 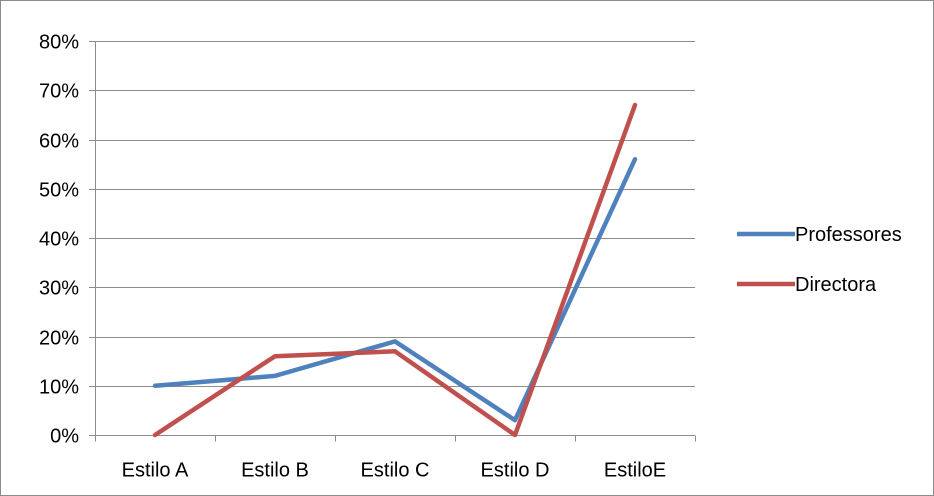 I want to click on y-tick-label: 40%, so click(x=59, y=240).